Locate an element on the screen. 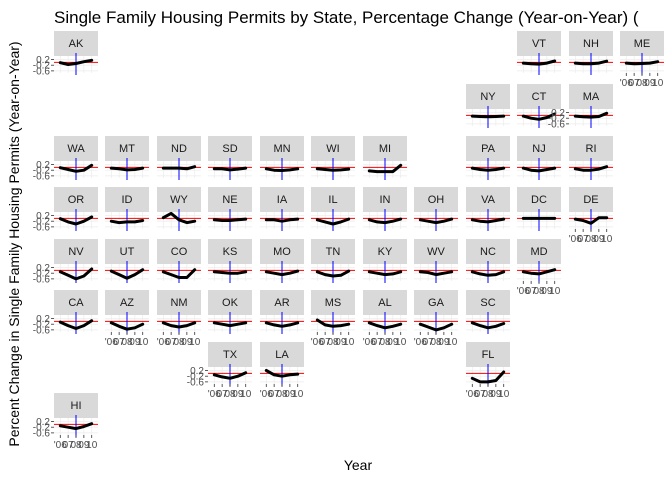 The image size is (672, 480). facet-label: LA is located at coordinates (282, 355).